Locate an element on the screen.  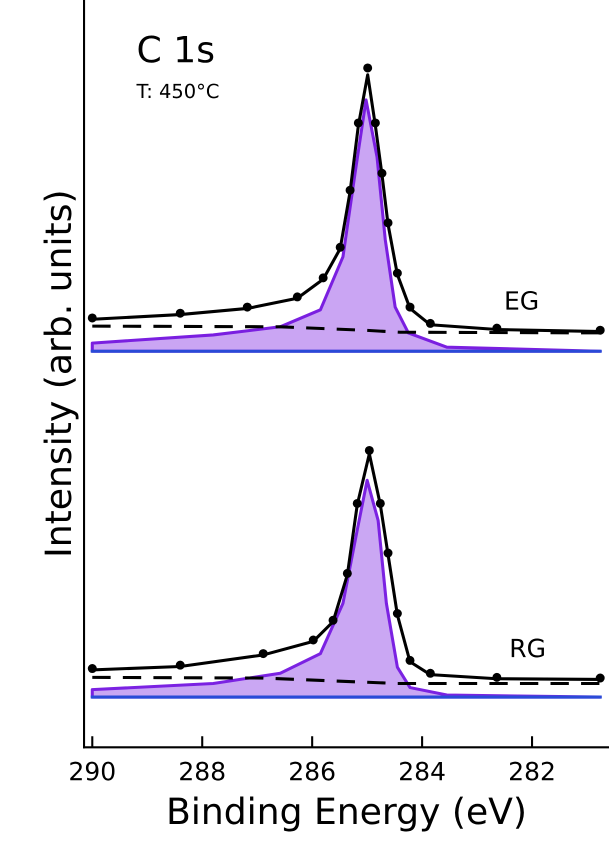
x-tick-label: 288 is located at coordinates (202, 771).